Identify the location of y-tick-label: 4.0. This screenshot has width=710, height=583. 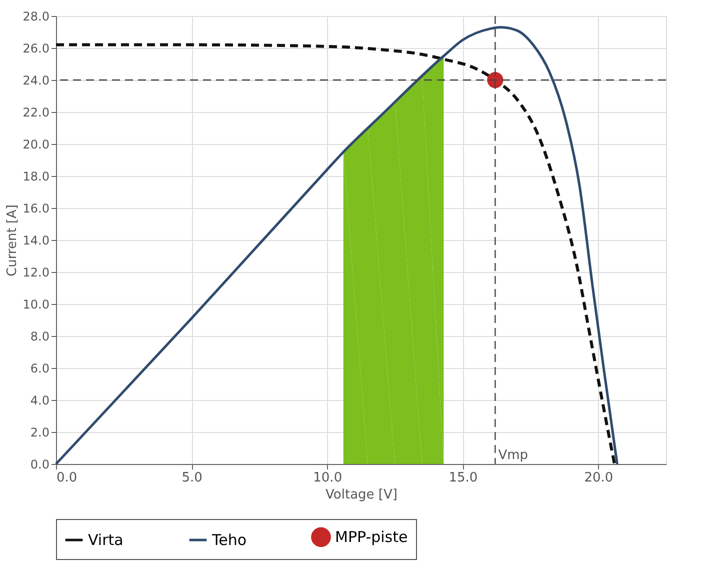
(40, 401).